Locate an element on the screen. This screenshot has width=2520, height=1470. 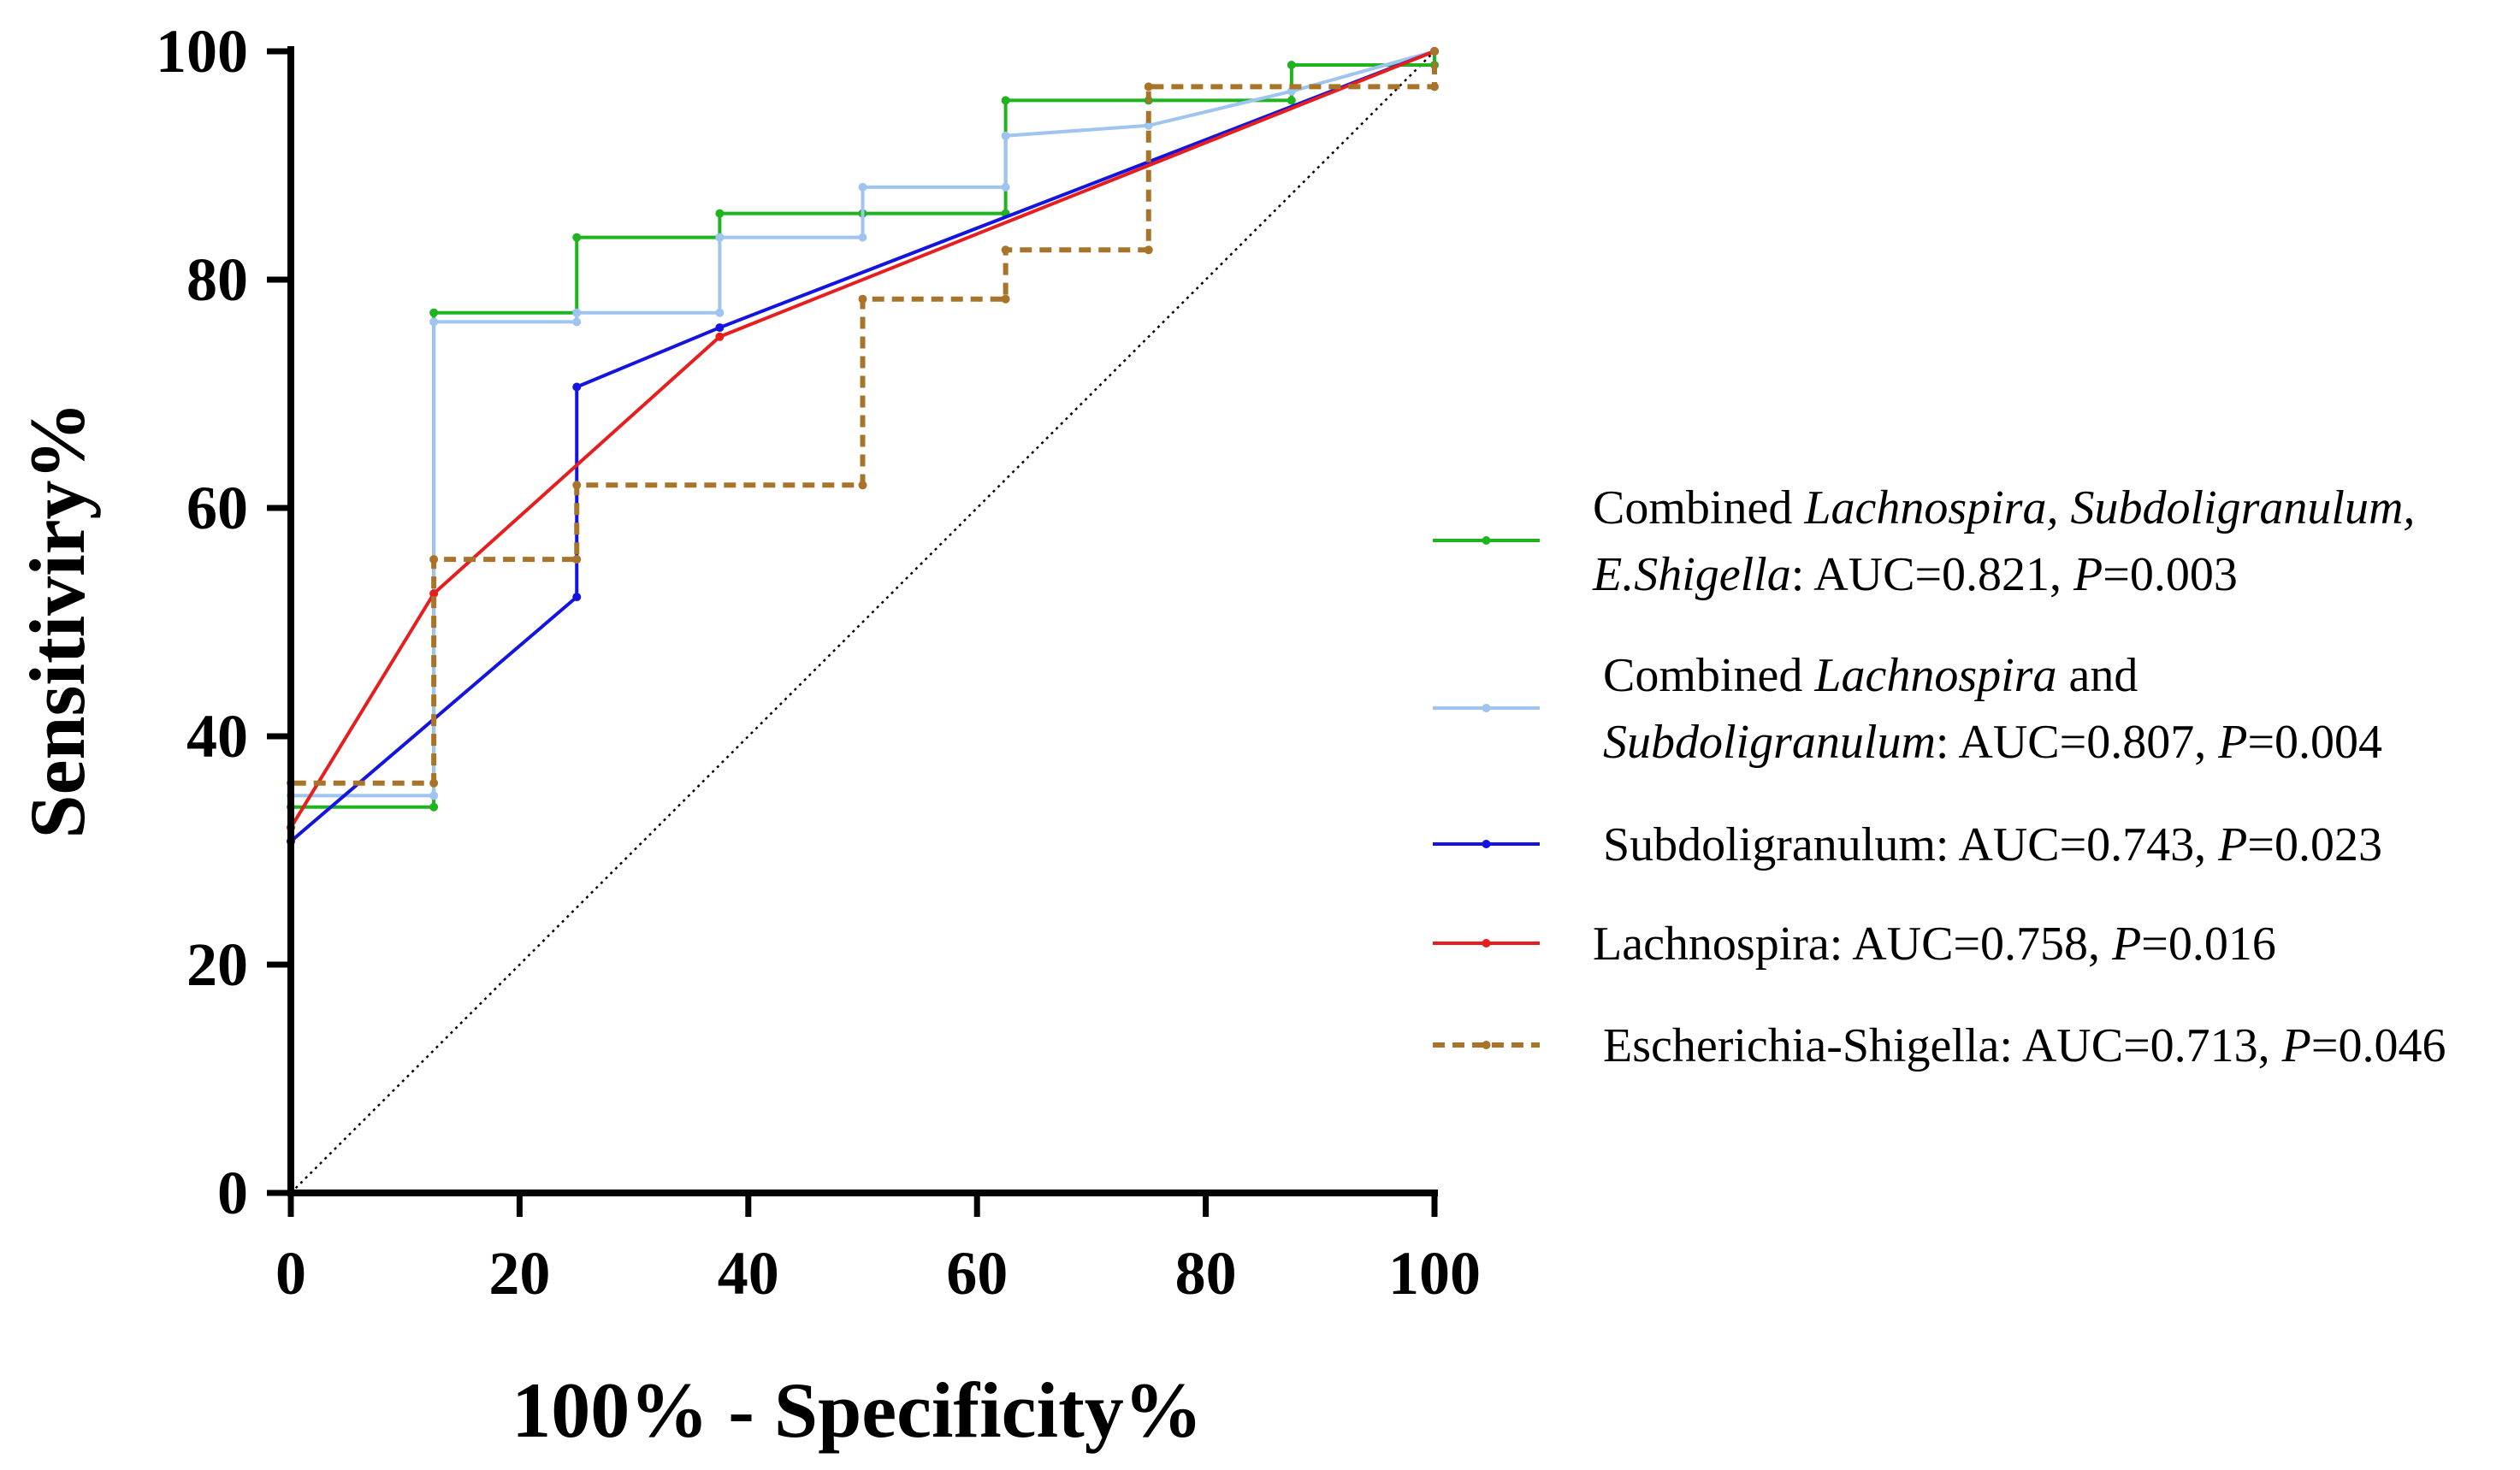
x-tick-label: 40 is located at coordinates (749, 1273).